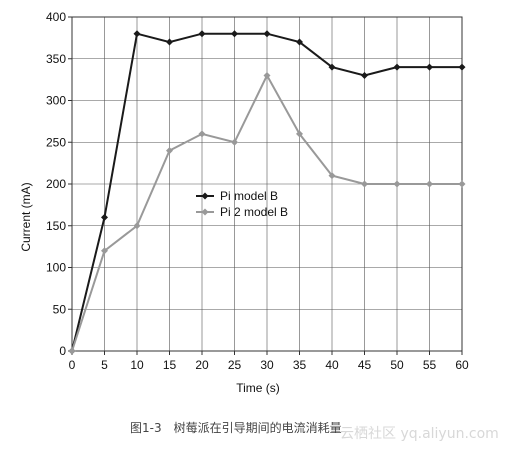  Describe the element at coordinates (235, 365) in the screenshot. I see `x-tick-label: 25` at that location.